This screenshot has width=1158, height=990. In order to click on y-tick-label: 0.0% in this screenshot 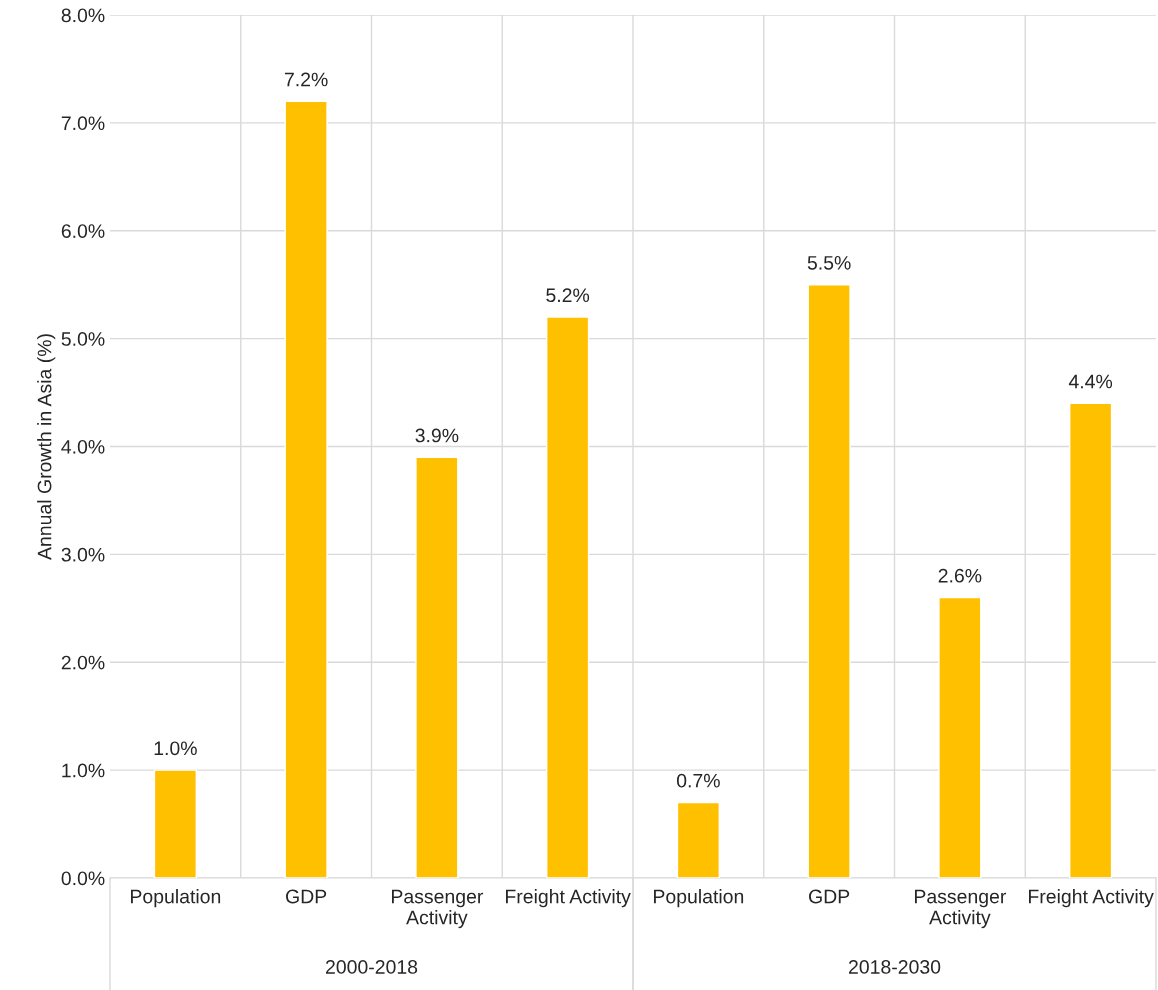, I will do `click(83, 878)`.